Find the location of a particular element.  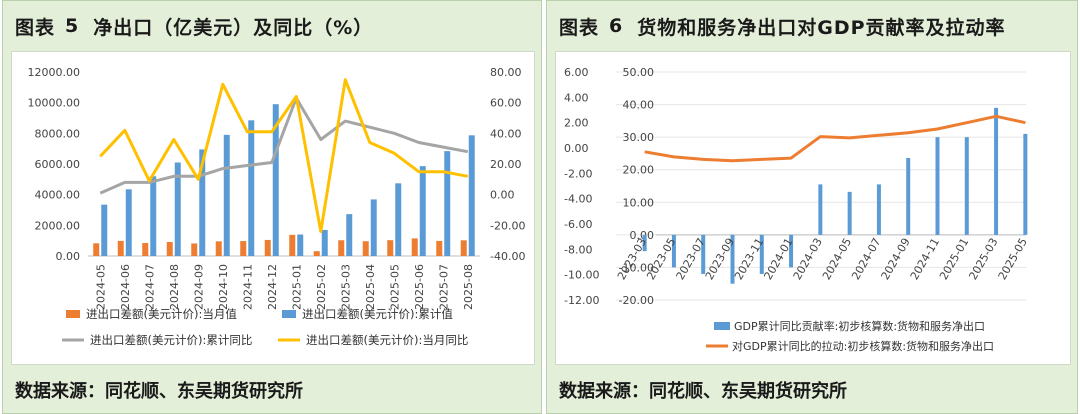

y-right-tick-label: 60.00 is located at coordinates (506, 103).